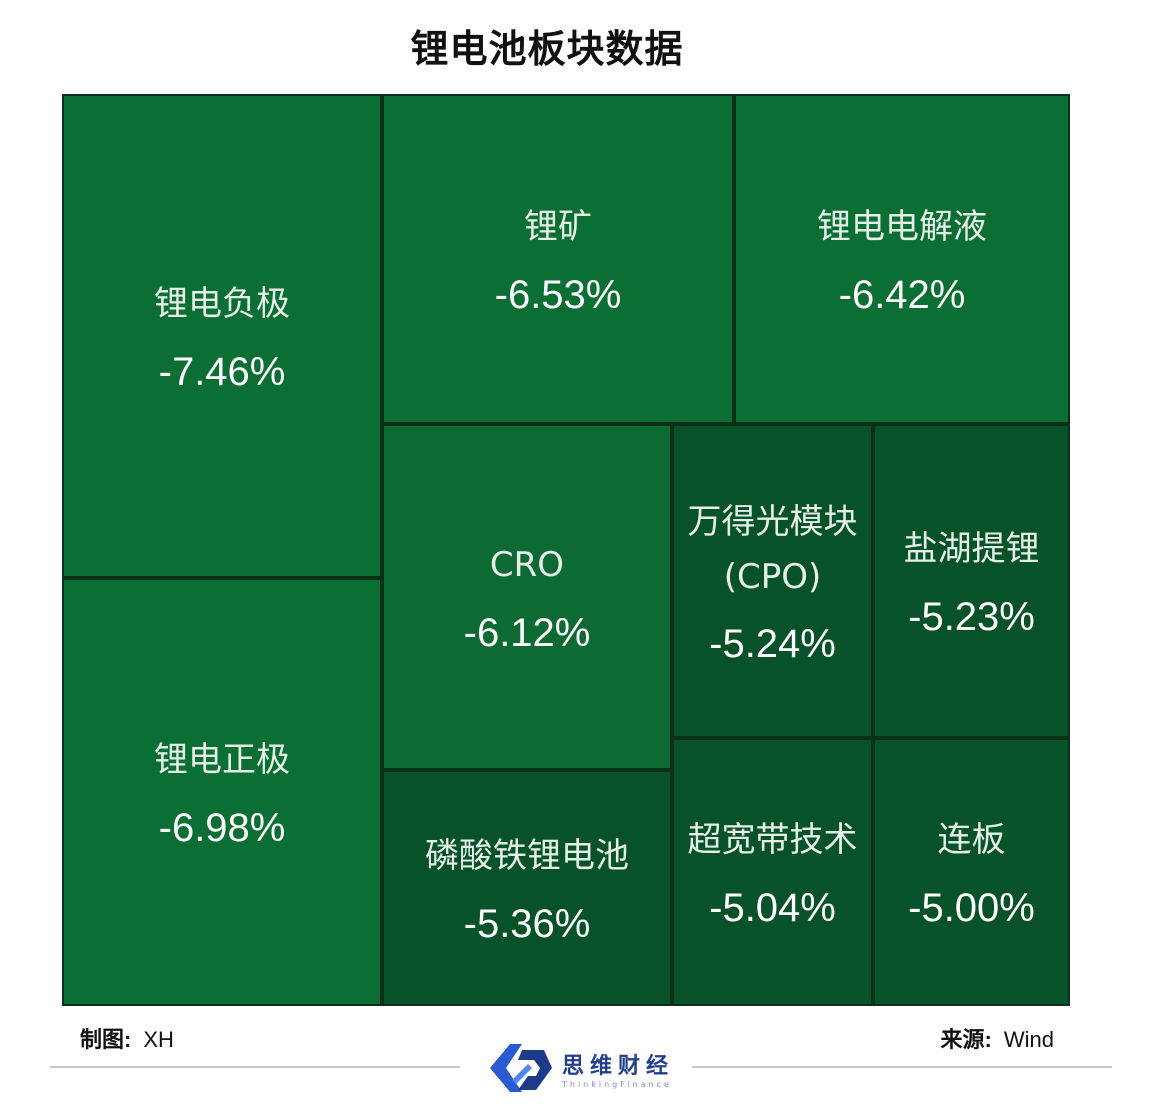  Describe the element at coordinates (527, 888) in the screenshot. I see `treemap-cell: 磷酸铁锂电池 -5.36%` at that location.